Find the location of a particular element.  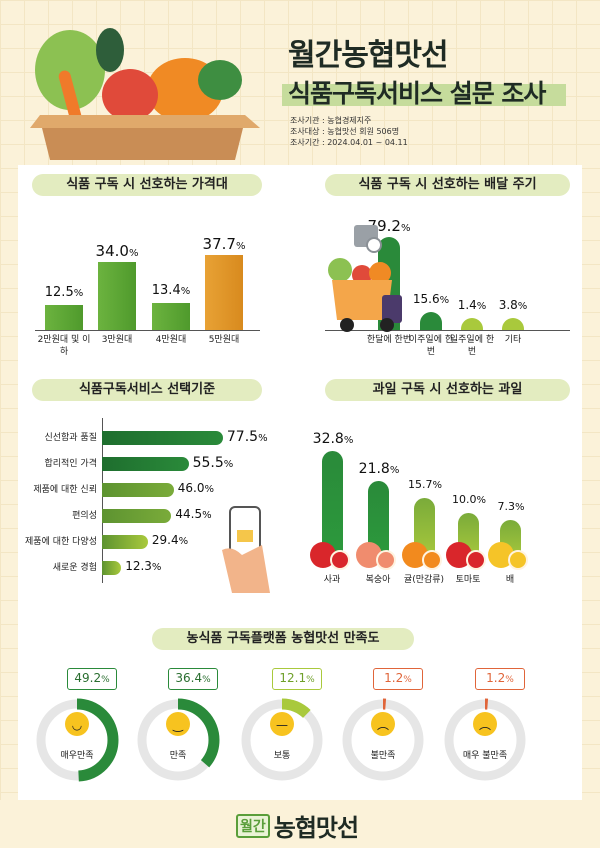

category-label: 한달에 한번 is located at coordinates (389, 340).